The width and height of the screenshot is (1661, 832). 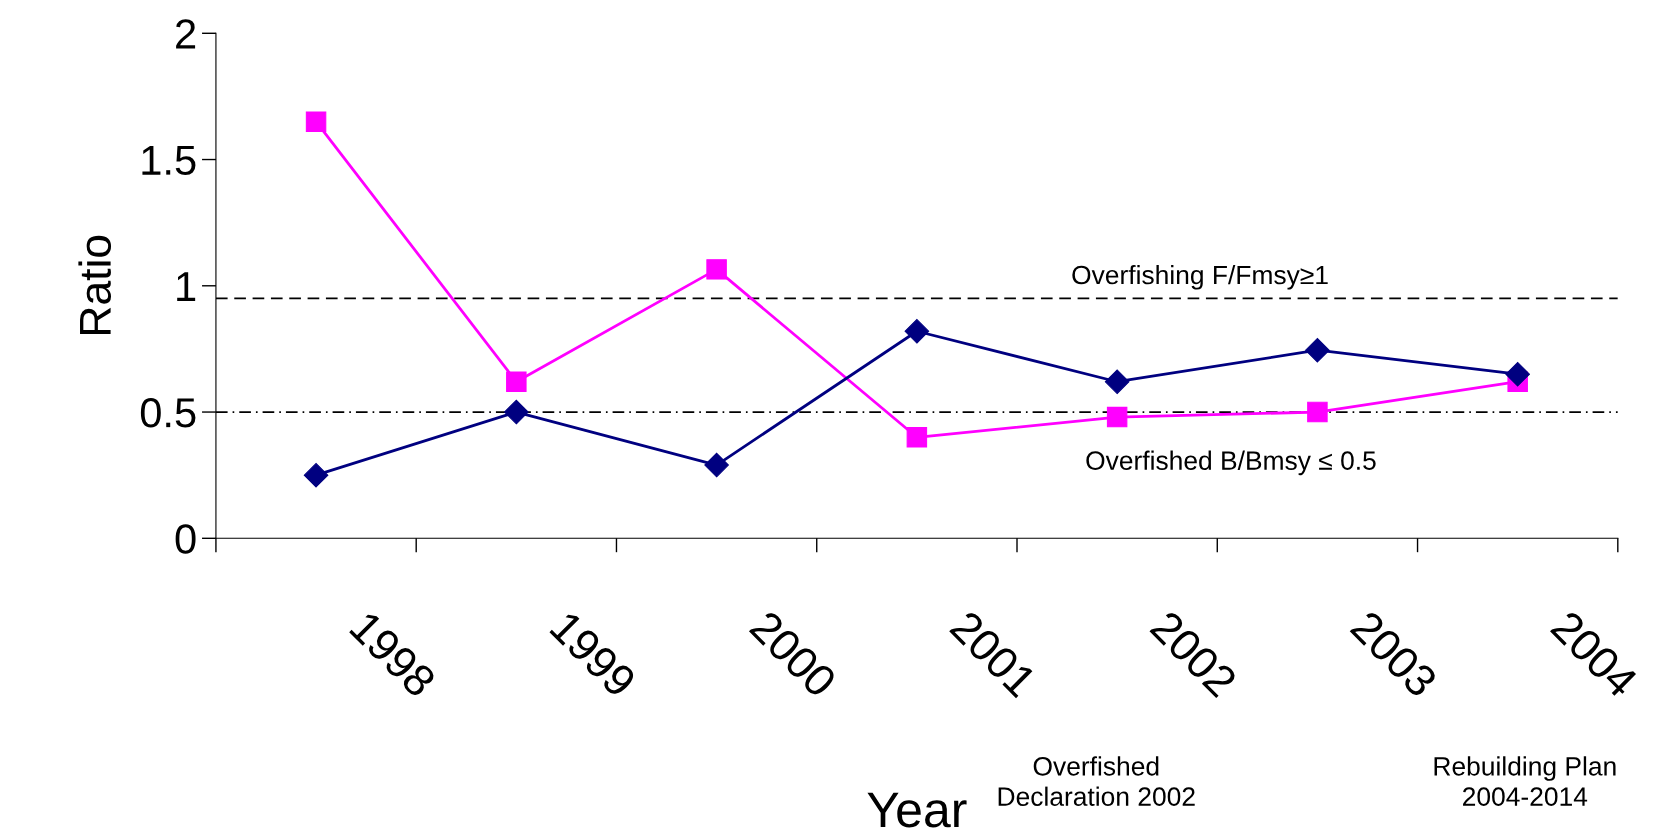 What do you see at coordinates (1231, 463) in the screenshot?
I see `ref-line-label: Overfished B/Bmsy ≤ 0.5` at bounding box center [1231, 463].